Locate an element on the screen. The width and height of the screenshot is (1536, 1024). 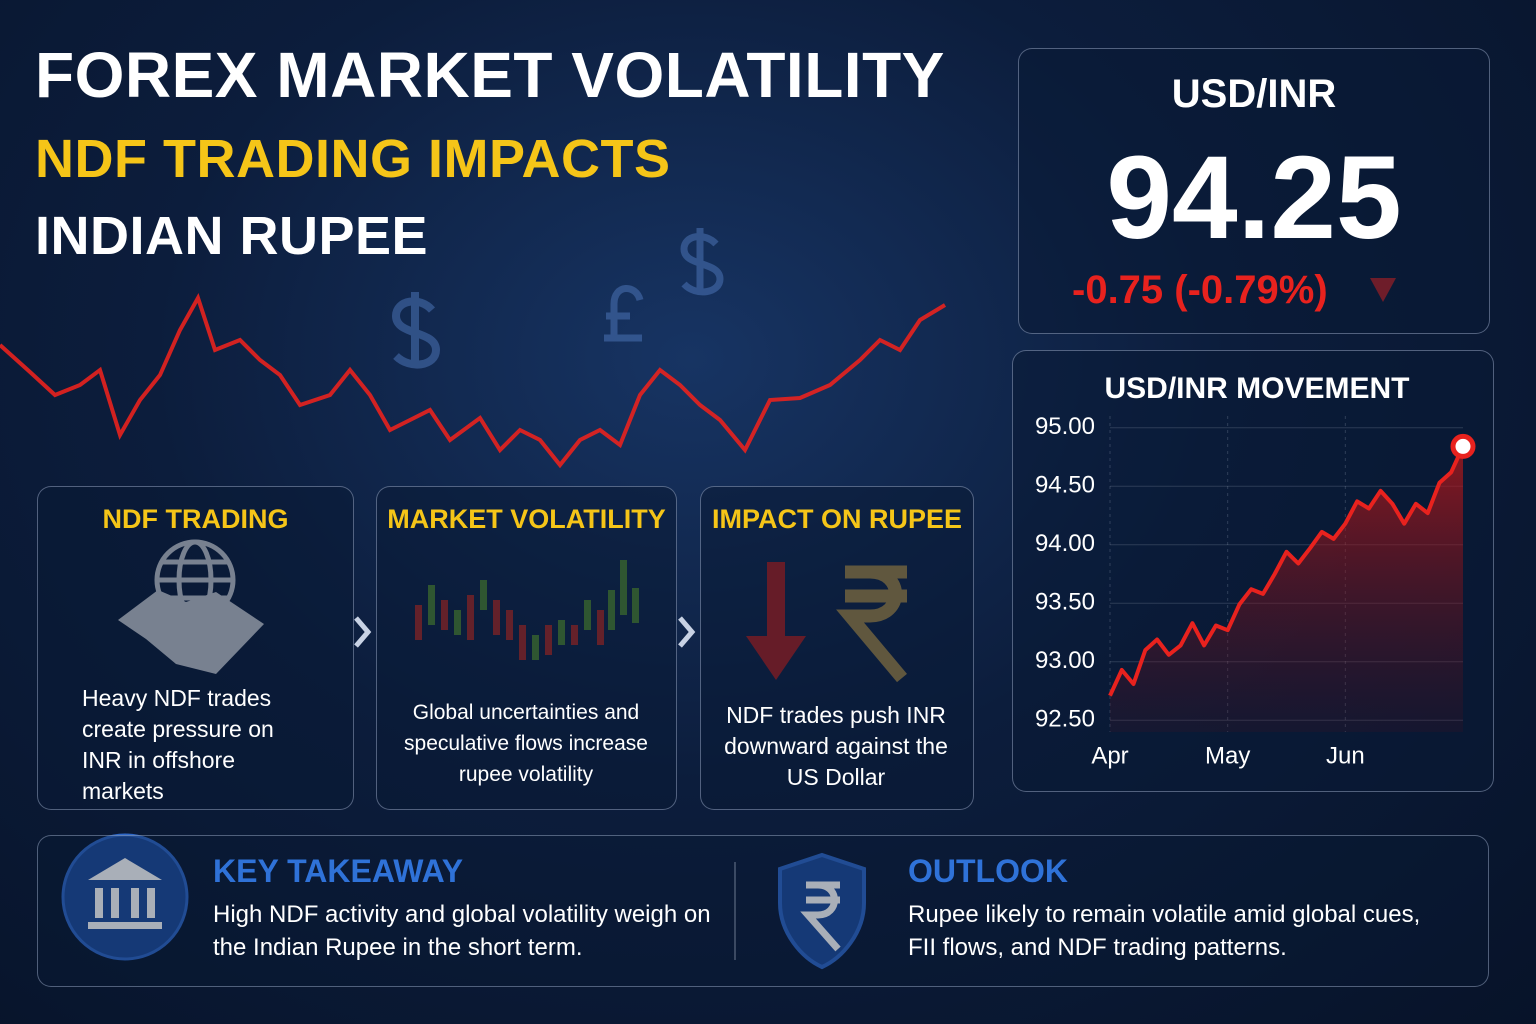
y-tick-label: 93.50 is located at coordinates (1065, 602).